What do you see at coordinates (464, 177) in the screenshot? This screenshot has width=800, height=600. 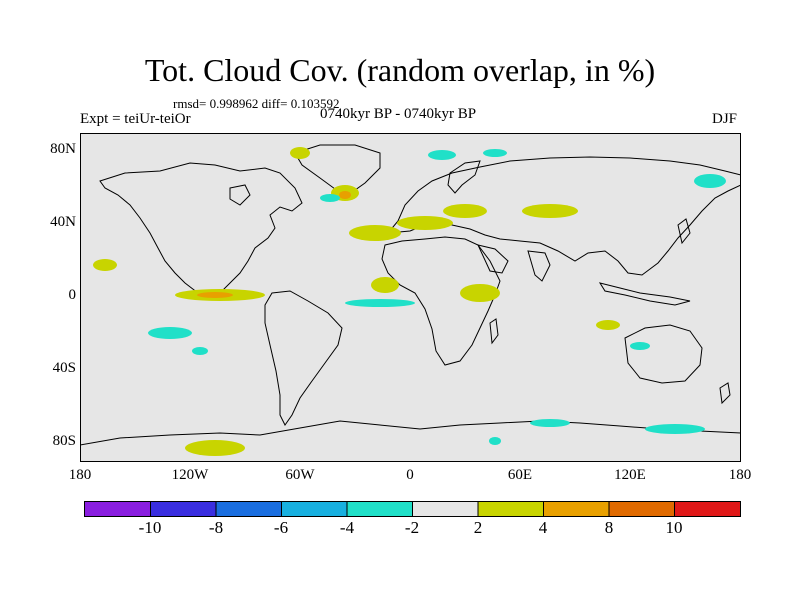 I see `scandinavia-coastline` at bounding box center [464, 177].